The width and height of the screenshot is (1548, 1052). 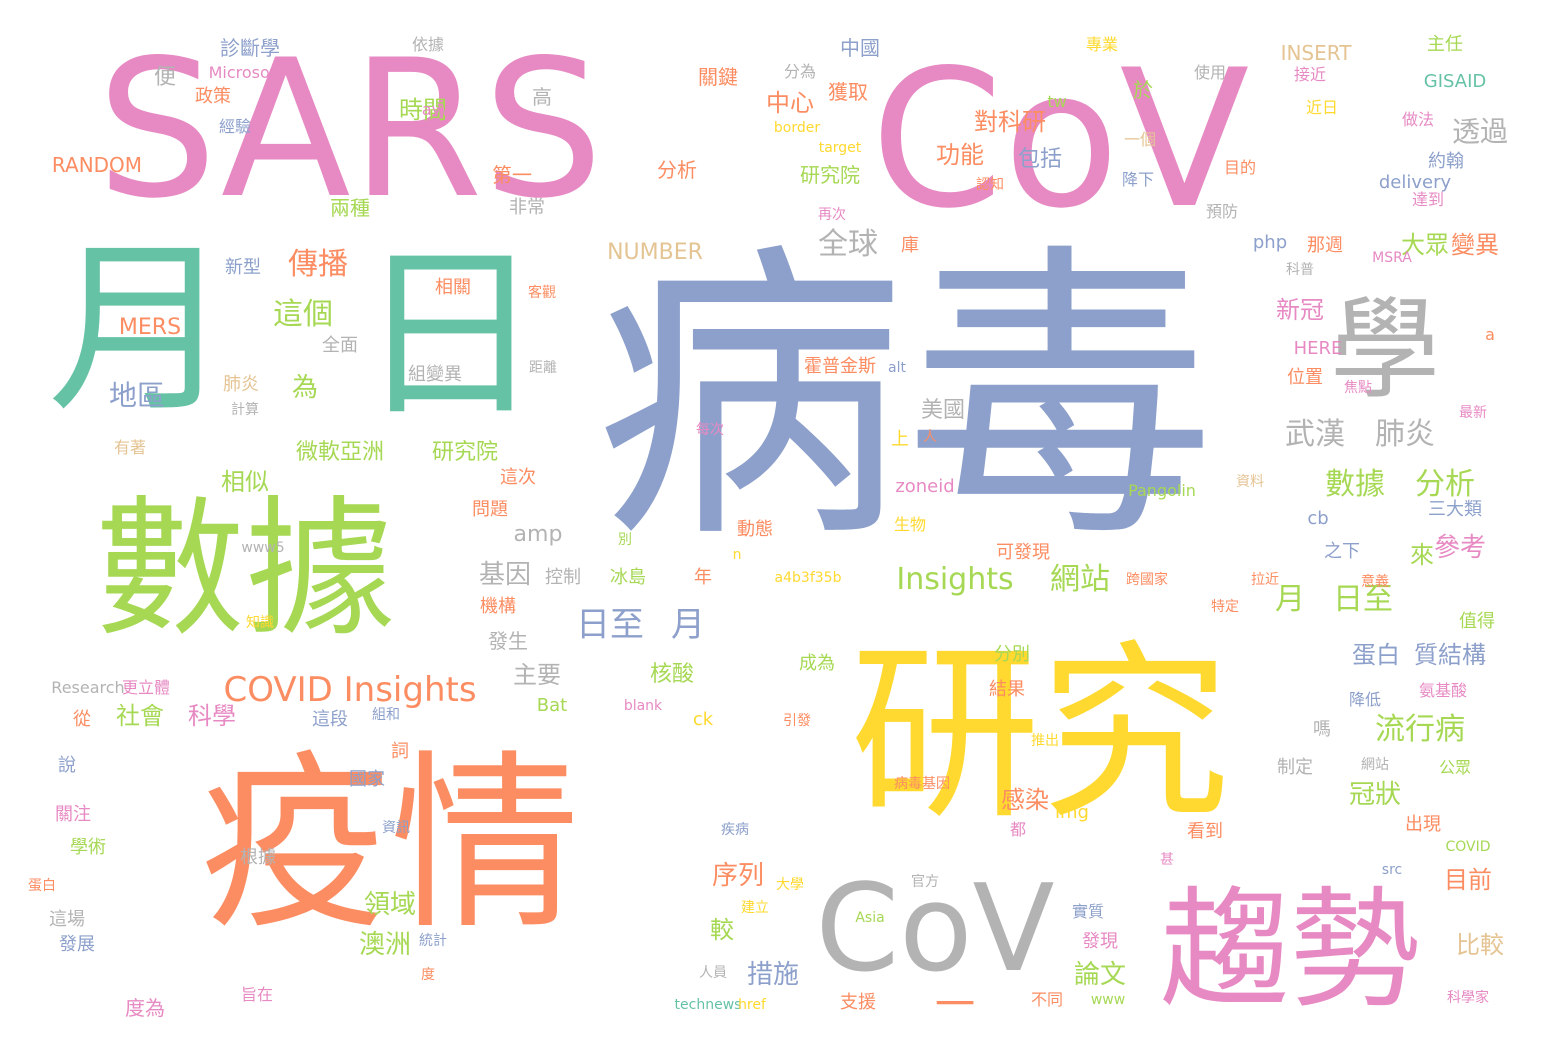 What do you see at coordinates (955, 579) in the screenshot?
I see `cloud-word: Insights` at bounding box center [955, 579].